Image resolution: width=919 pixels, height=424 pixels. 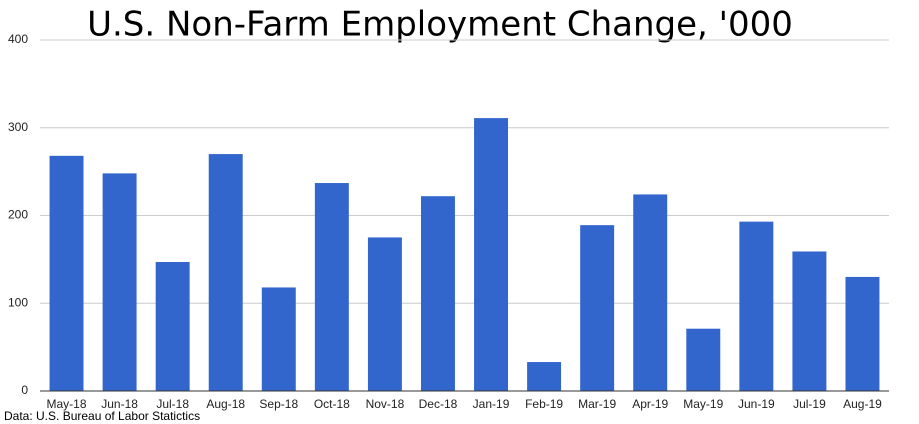 What do you see at coordinates (385, 404) in the screenshot?
I see `x-tick-label: Nov-18` at bounding box center [385, 404].